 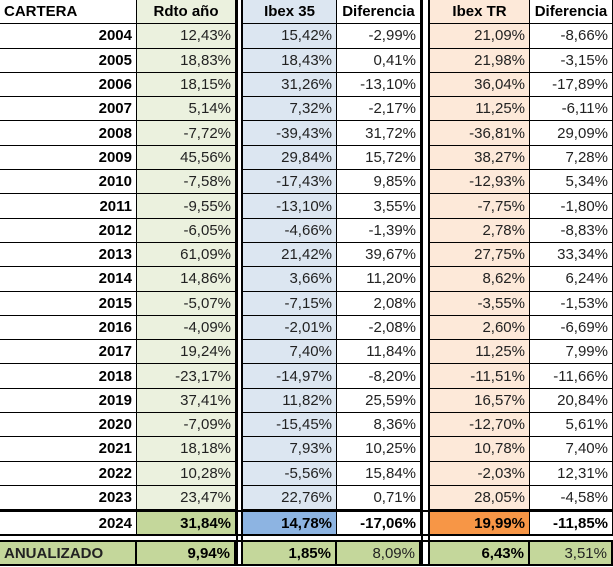 I want to click on table-row: 2007 5,14% 7,32% -2,17% 11,25% -6,11%, so click(x=306, y=109).